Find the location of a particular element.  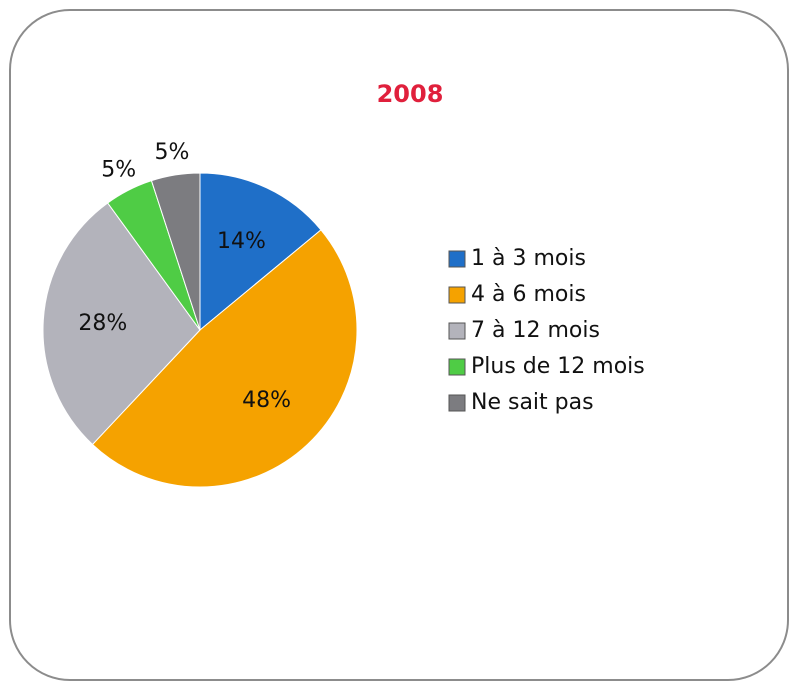

legend-label: 4 à 6 mois is located at coordinates (528, 294).